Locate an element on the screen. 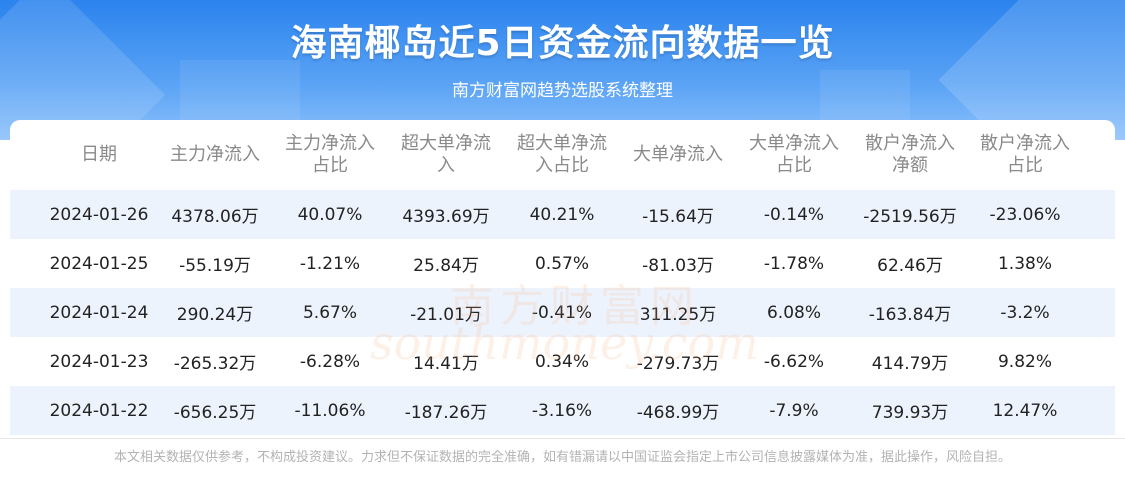 The width and height of the screenshot is (1125, 500). footer-divider is located at coordinates (562, 438).